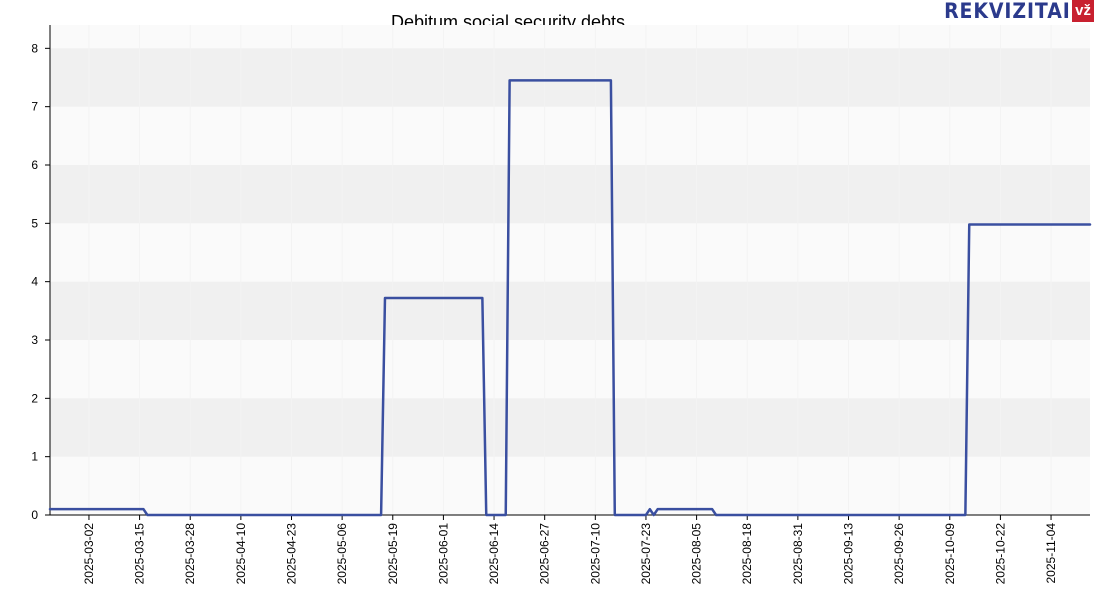  What do you see at coordinates (34, 398) in the screenshot?
I see `y-tick-label: 2` at bounding box center [34, 398].